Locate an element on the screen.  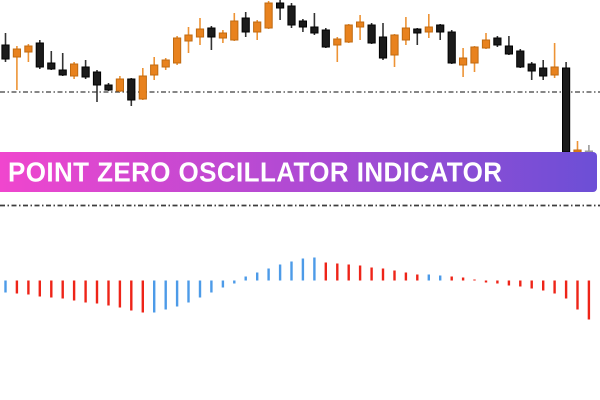
title-banner: POINT ZERO OSCILLATOR INDICATOR is located at coordinates (298, 172).